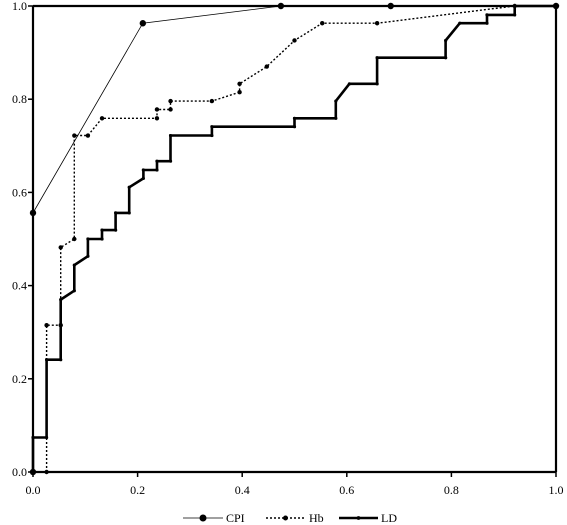 The image size is (567, 525). I want to click on y-tick-label: 0.4, so click(19, 286).